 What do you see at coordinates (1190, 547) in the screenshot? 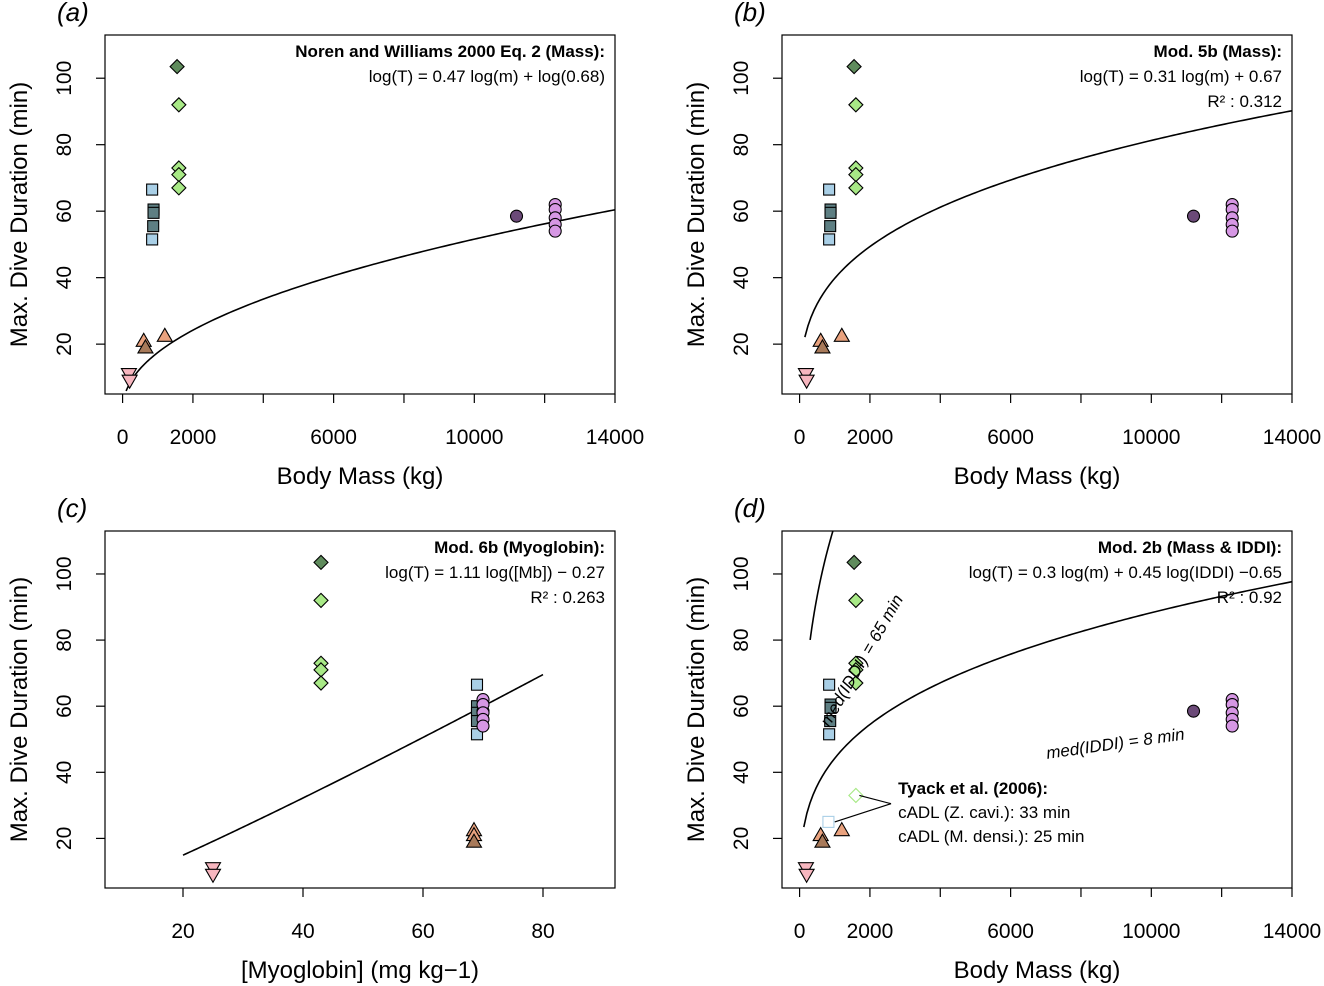
I see `annotation-title: Mod. 2b (Mass & IDDI):` at bounding box center [1190, 547].